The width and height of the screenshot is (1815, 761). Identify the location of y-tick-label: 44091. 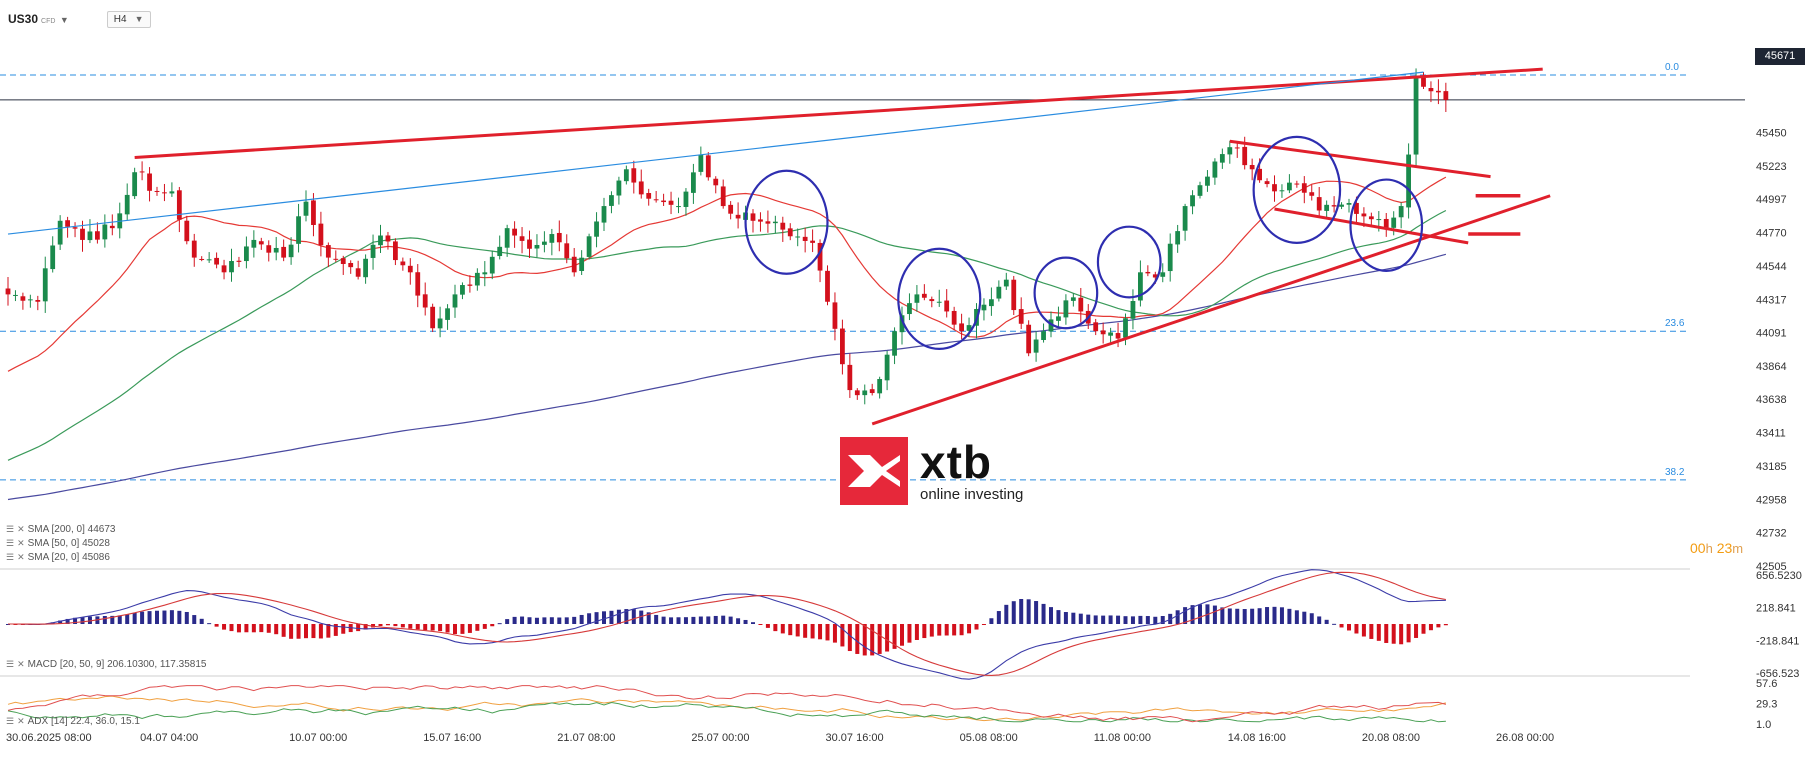
(1771, 334).